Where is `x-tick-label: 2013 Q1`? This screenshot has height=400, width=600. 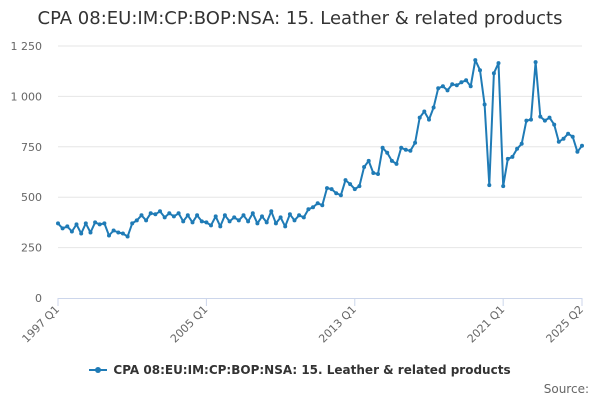
x-tick-label: 2013 Q1 is located at coordinates (337, 324).